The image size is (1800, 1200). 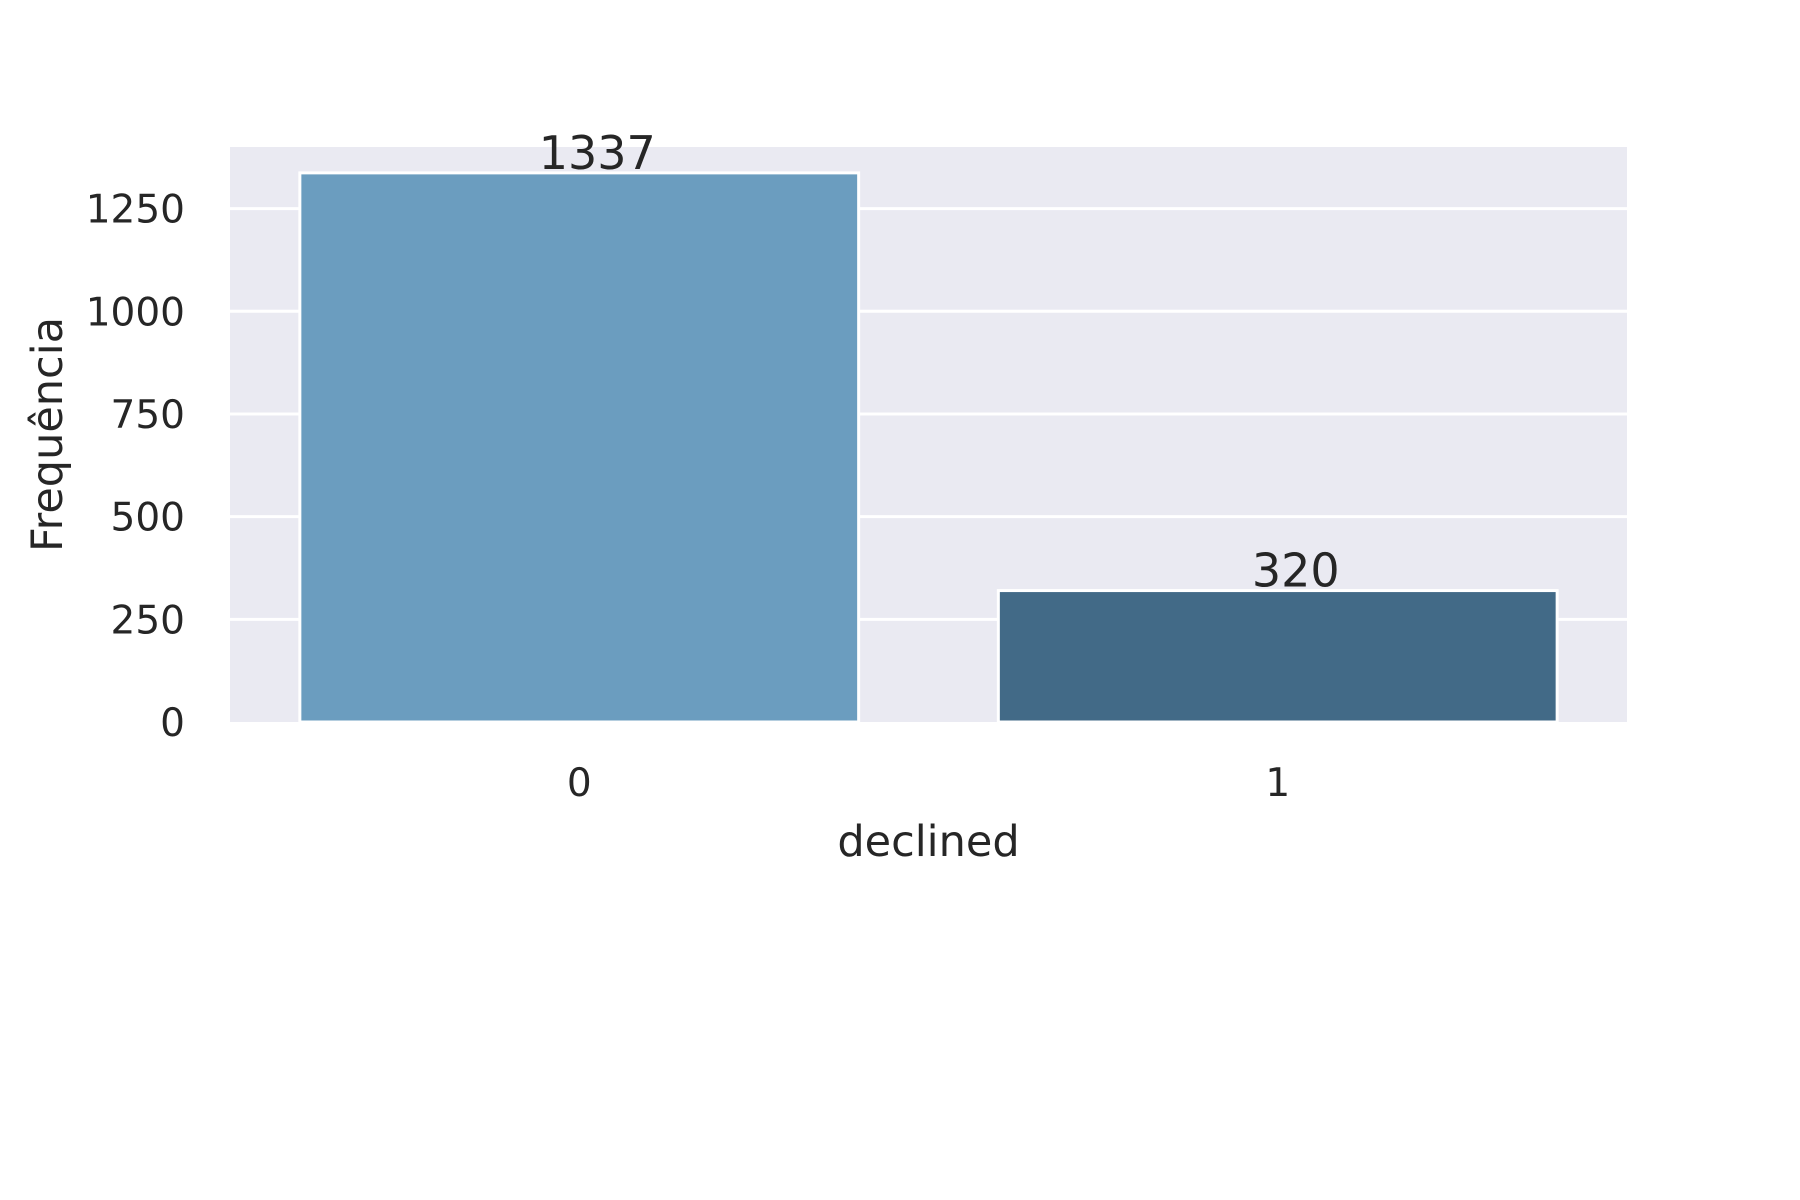 What do you see at coordinates (1277, 783) in the screenshot?
I see `x-tick-label-1: 1` at bounding box center [1277, 783].